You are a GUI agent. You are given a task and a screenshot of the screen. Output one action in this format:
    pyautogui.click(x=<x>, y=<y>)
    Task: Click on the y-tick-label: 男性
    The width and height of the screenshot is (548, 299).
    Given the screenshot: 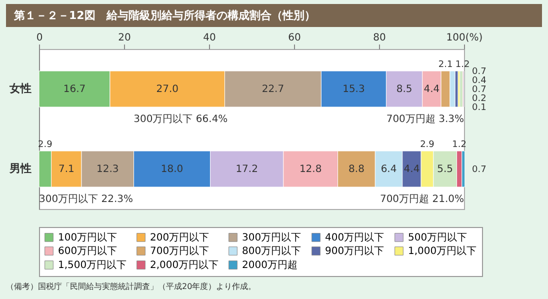 What is the action you would take?
    pyautogui.click(x=20, y=168)
    